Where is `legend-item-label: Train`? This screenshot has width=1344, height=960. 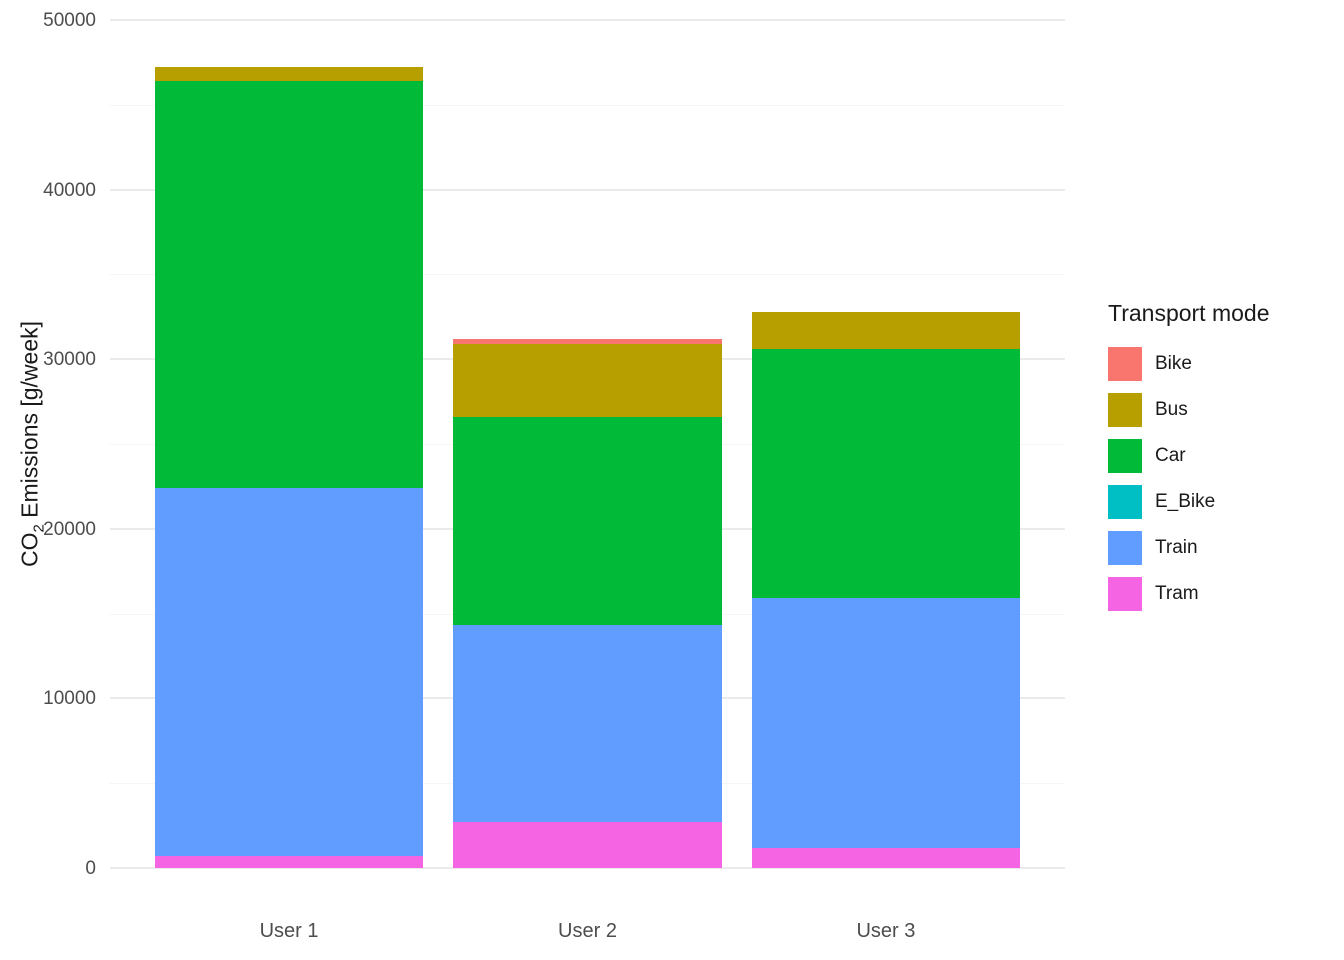
legend-item-label: Train is located at coordinates (1176, 547).